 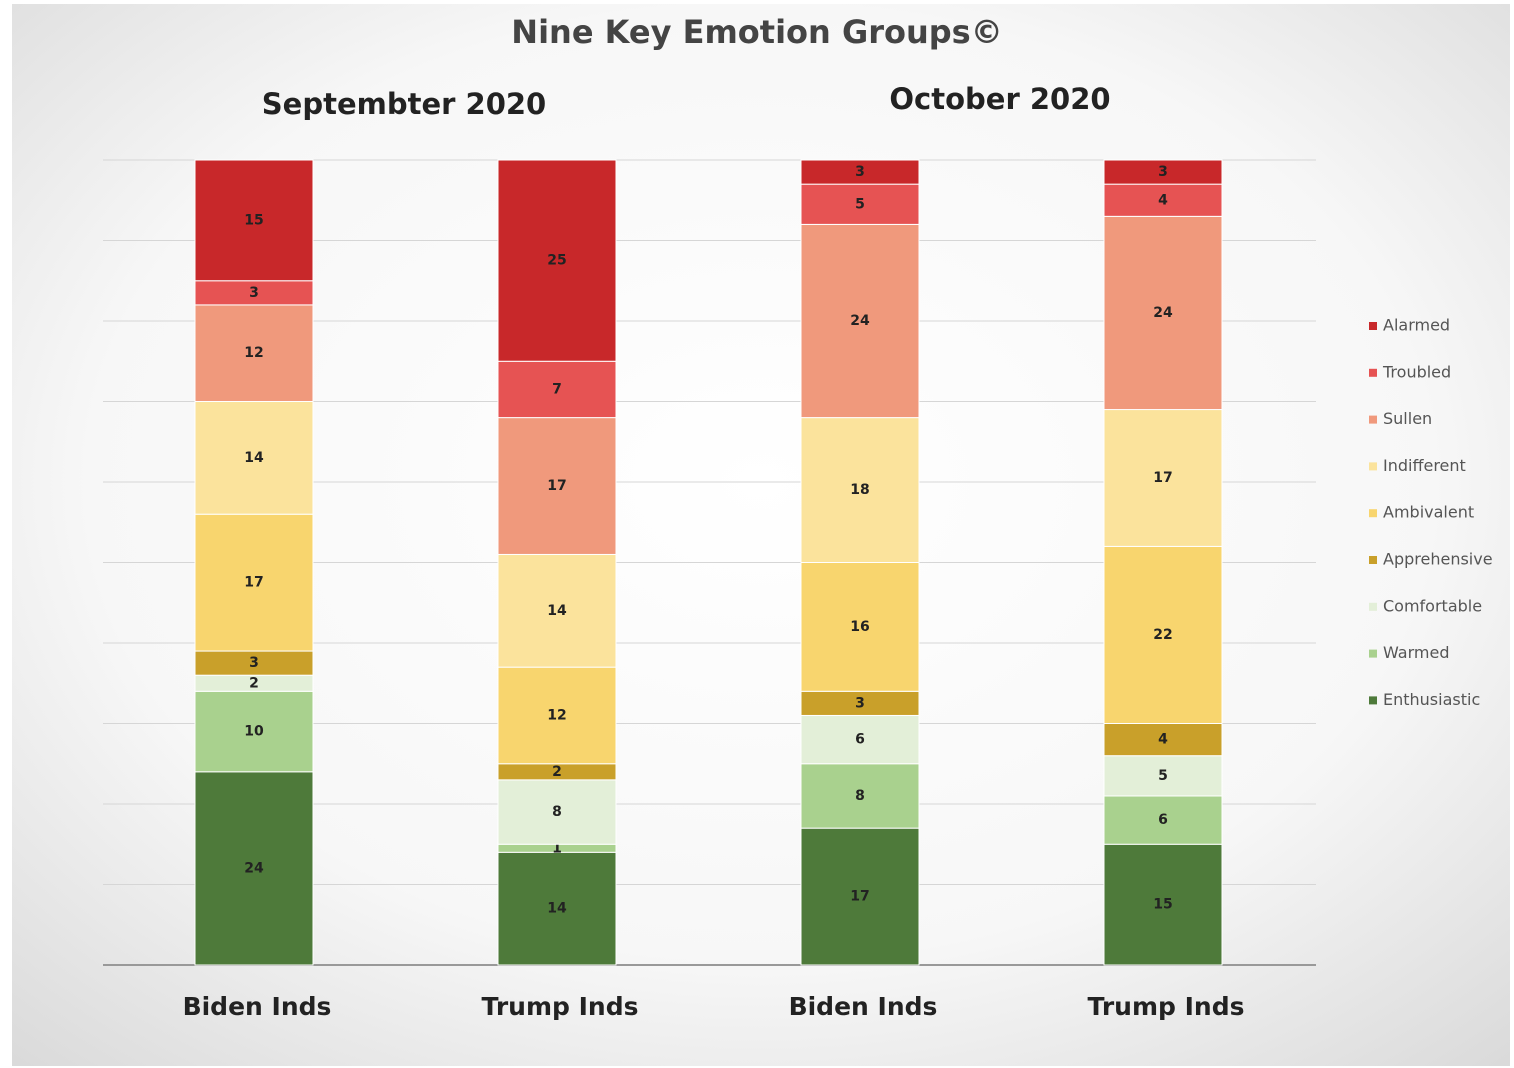 What do you see at coordinates (756, 32) in the screenshot?
I see `chart-title: Nine Key Emotion Groups©` at bounding box center [756, 32].